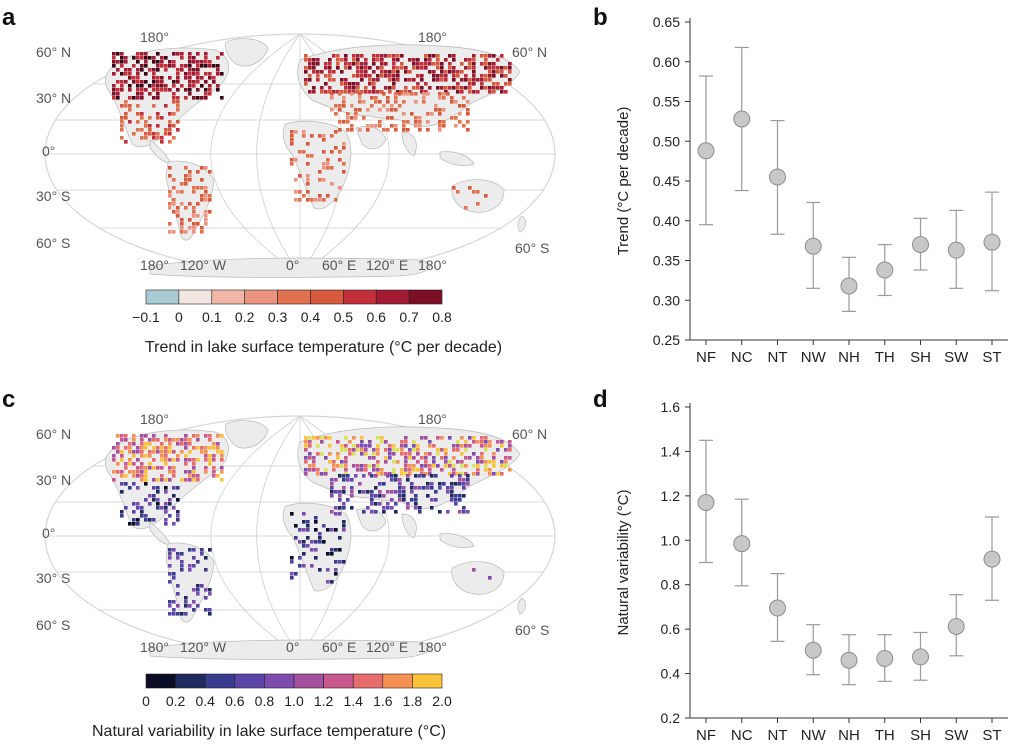  I want to click on data-point, so click(706, 151).